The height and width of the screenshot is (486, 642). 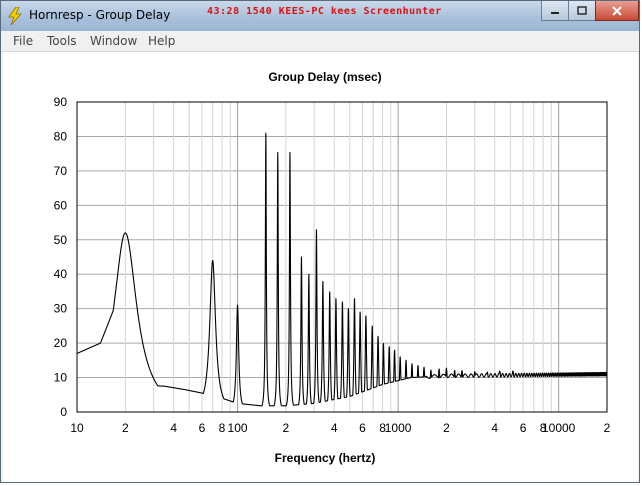 I want to click on maximize-button, so click(x=582, y=11).